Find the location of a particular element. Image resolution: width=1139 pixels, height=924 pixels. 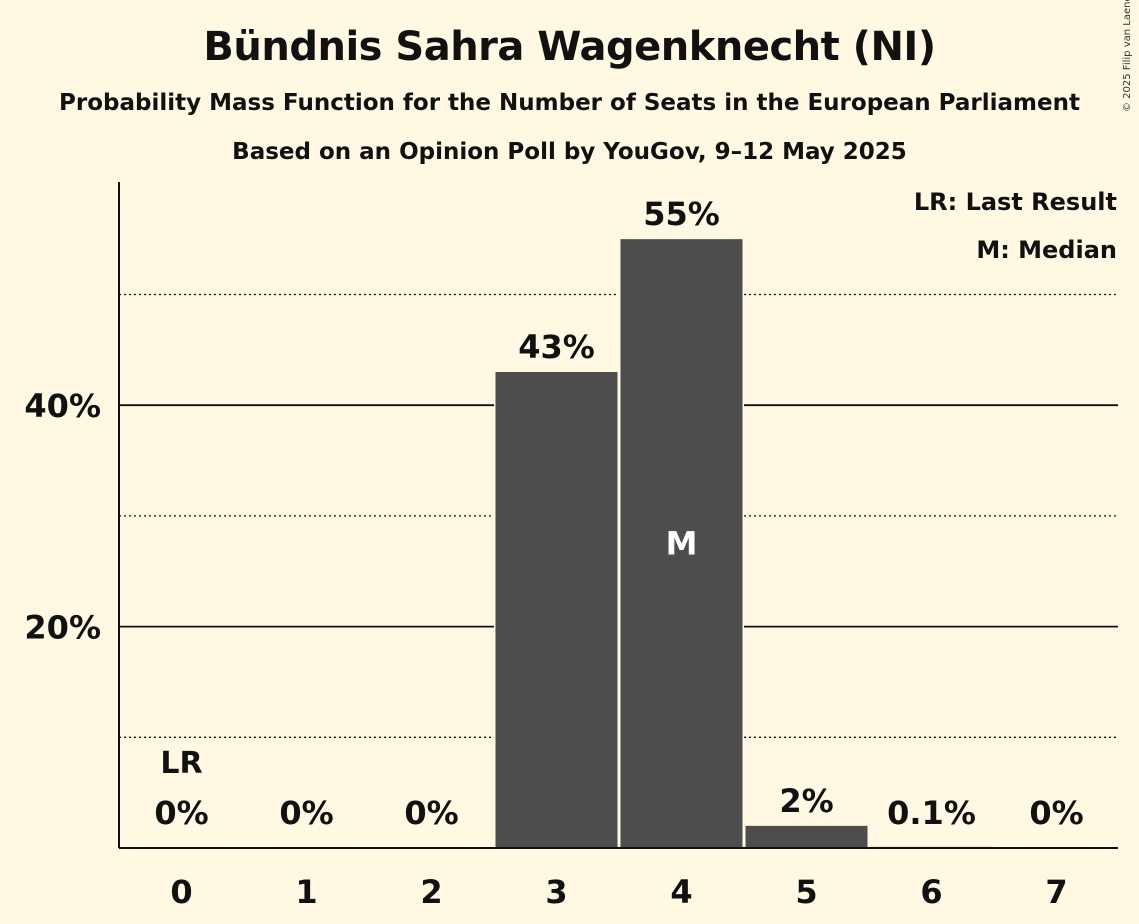

median-marker: M is located at coordinates (682, 544).